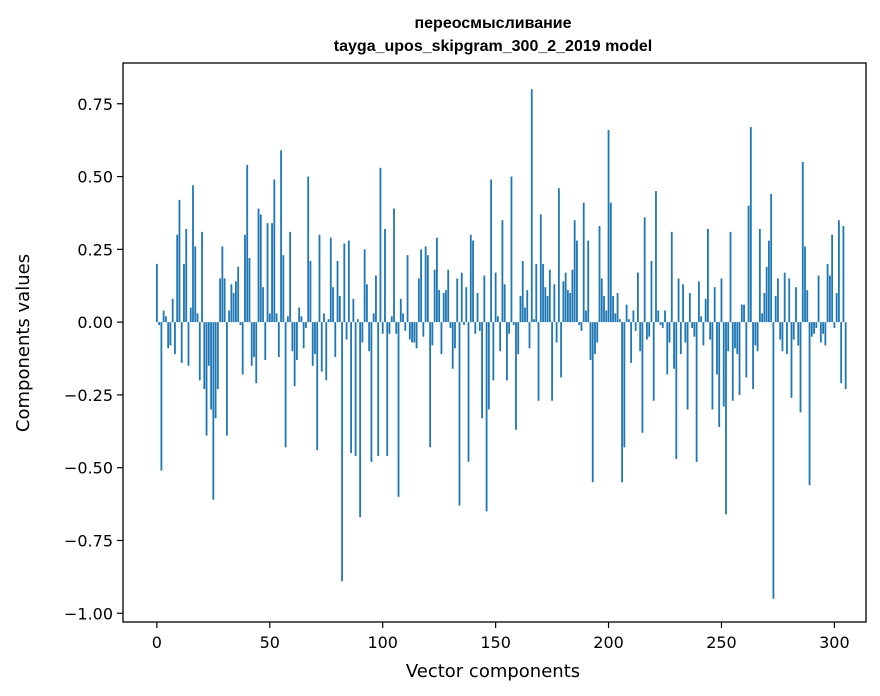 This screenshot has width=880, height=696. I want to click on y-tick-label: −0.75, so click(88, 540).